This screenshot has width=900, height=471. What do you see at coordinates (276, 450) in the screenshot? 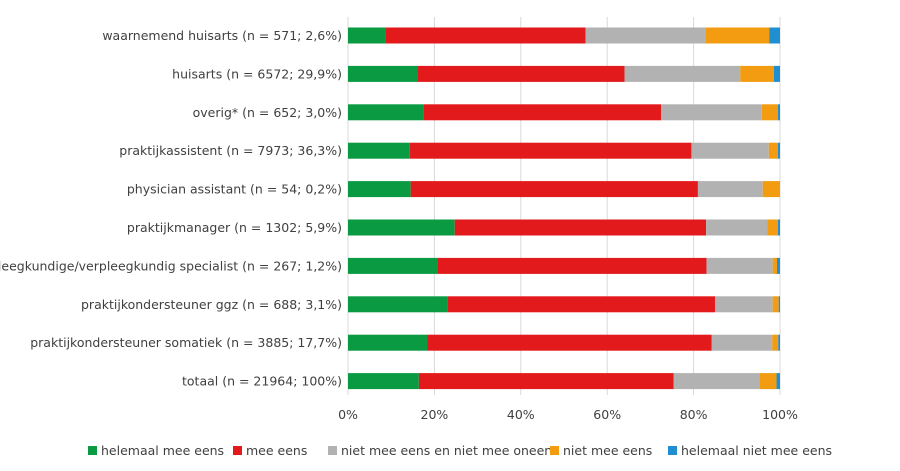
I see `legend-label: mee eens` at bounding box center [276, 450].